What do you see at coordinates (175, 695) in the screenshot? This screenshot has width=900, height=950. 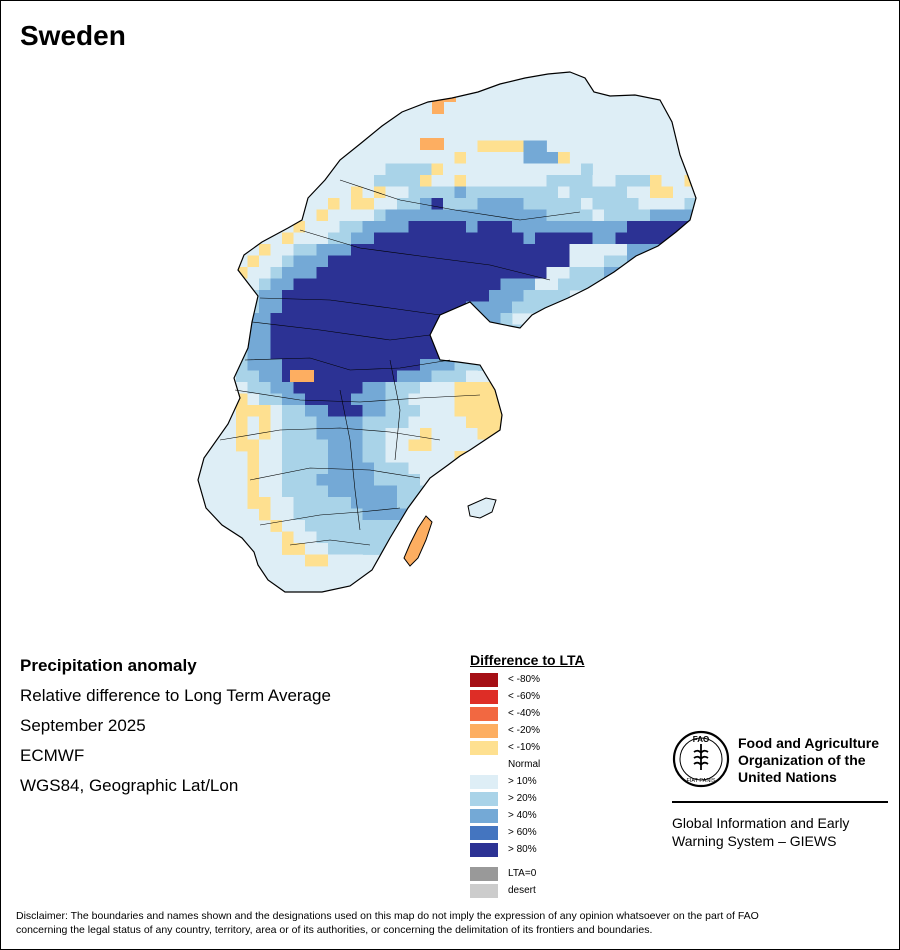 I see `variable-subtitle: Relative difference to Long Term Average` at bounding box center [175, 695].